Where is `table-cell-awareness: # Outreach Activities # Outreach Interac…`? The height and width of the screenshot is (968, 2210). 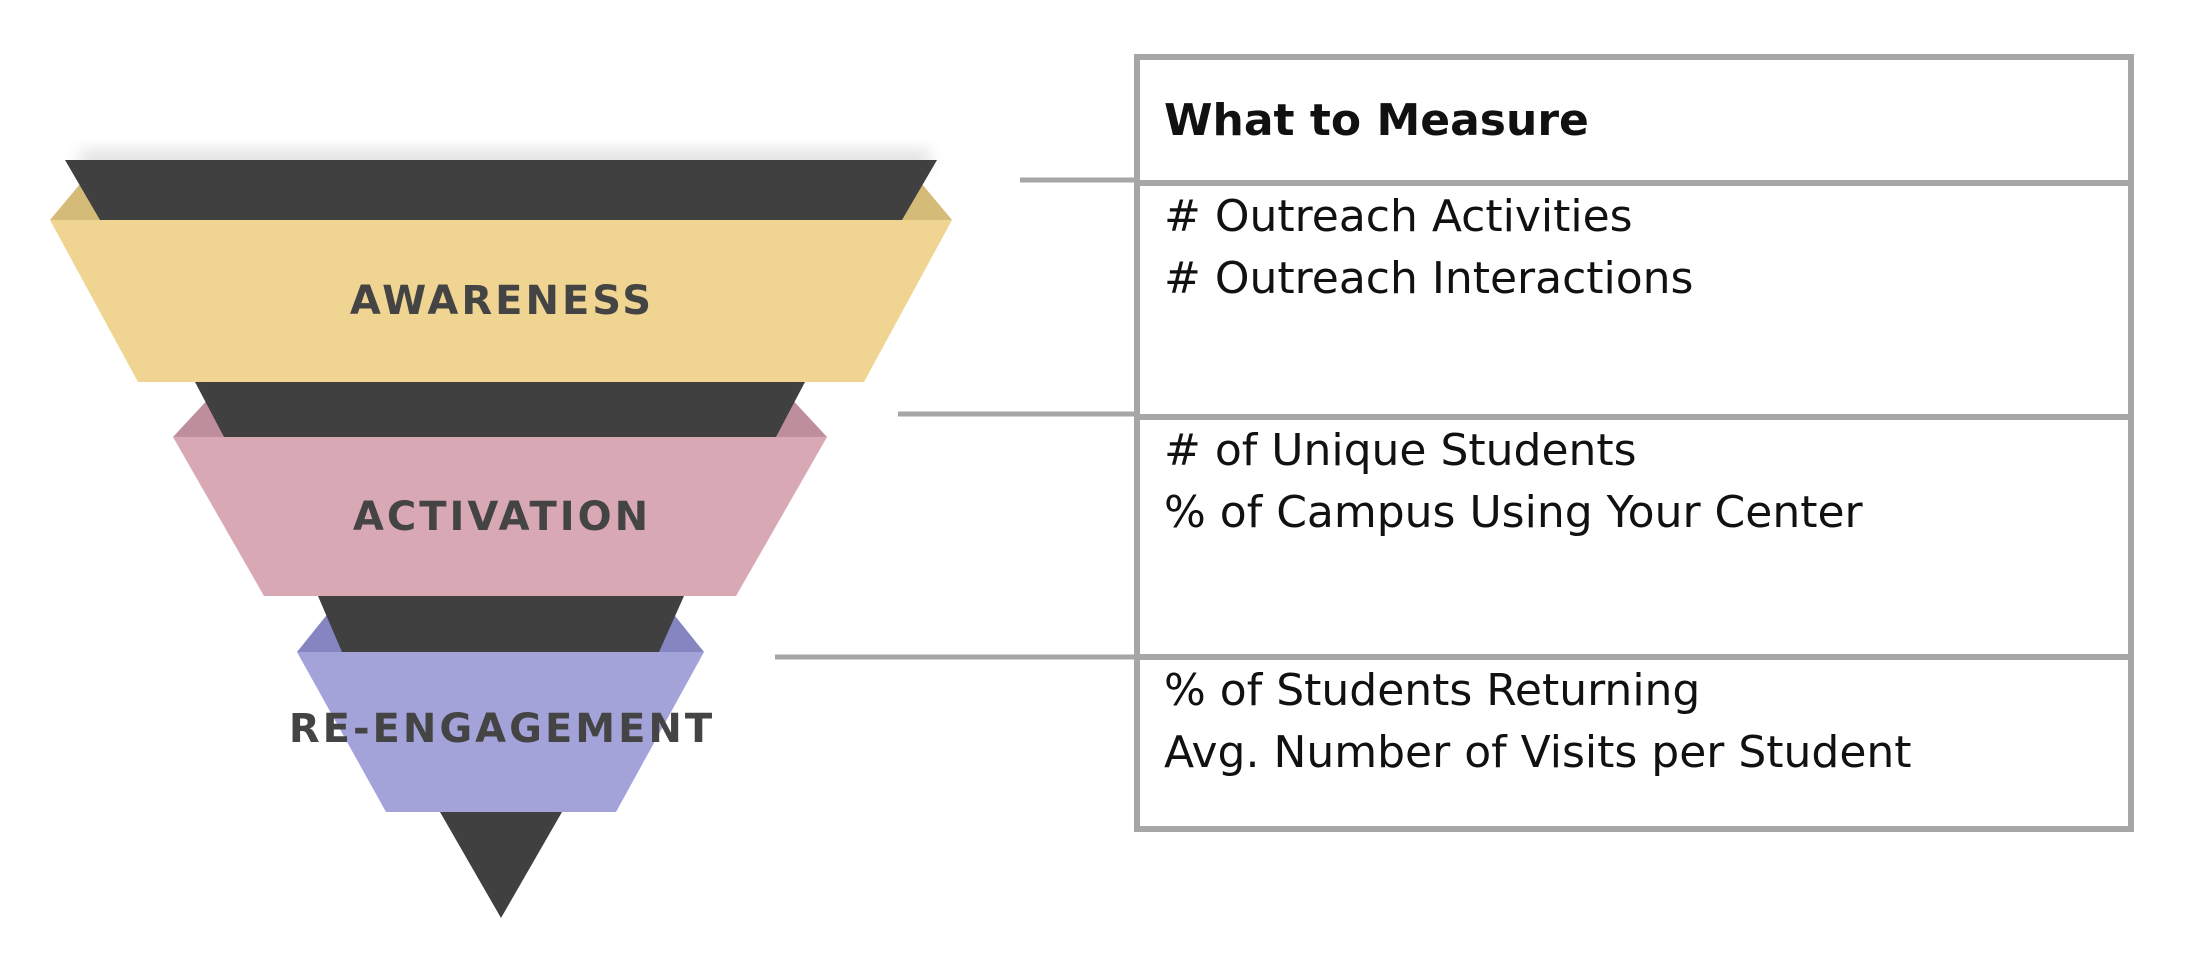 table-cell-awareness: # Outreach Activities # Outreach Interac… is located at coordinates (1634, 300).